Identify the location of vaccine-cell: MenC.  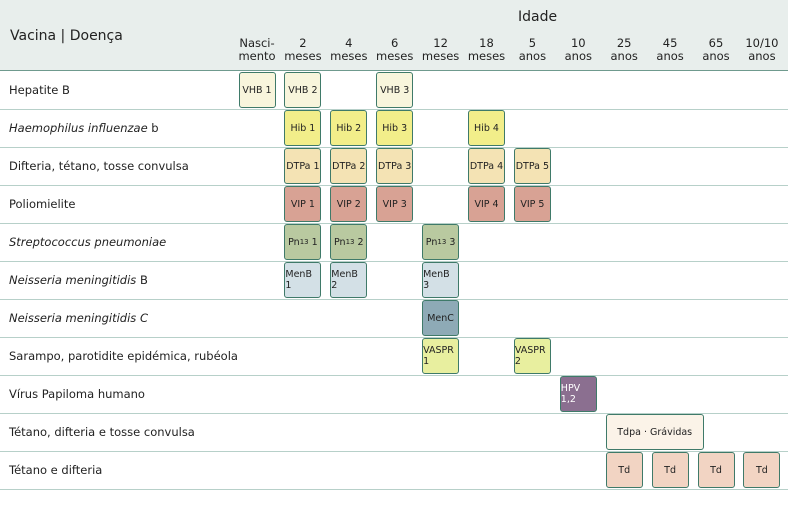
(441, 318).